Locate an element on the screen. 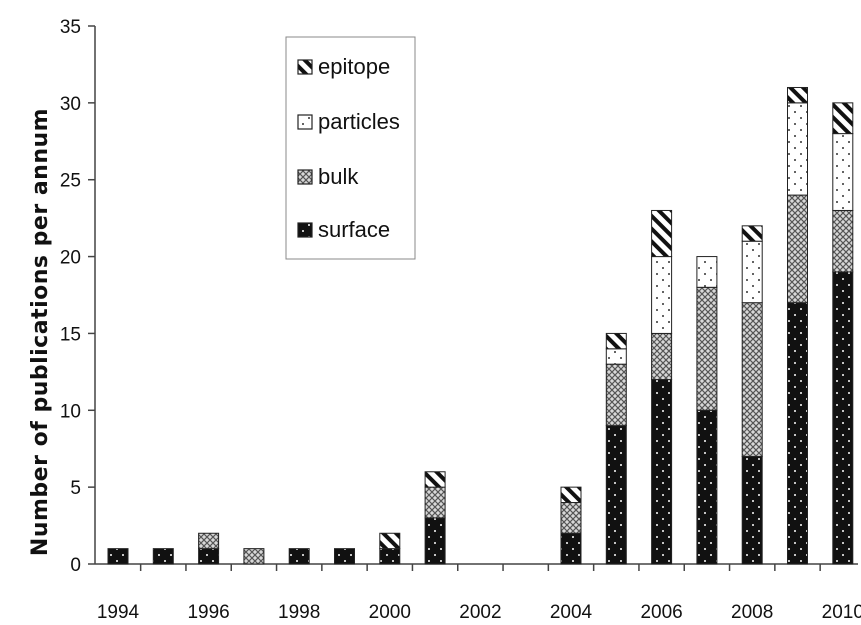 Image resolution: width=861 pixels, height=625 pixels. y-tick-label: 15 is located at coordinates (70, 334).